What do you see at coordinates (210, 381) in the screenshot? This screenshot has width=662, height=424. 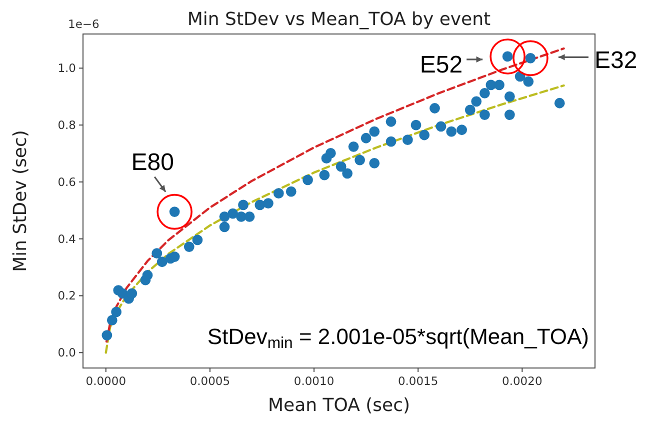 I see `x-tick-label: 0.0005` at bounding box center [210, 381].